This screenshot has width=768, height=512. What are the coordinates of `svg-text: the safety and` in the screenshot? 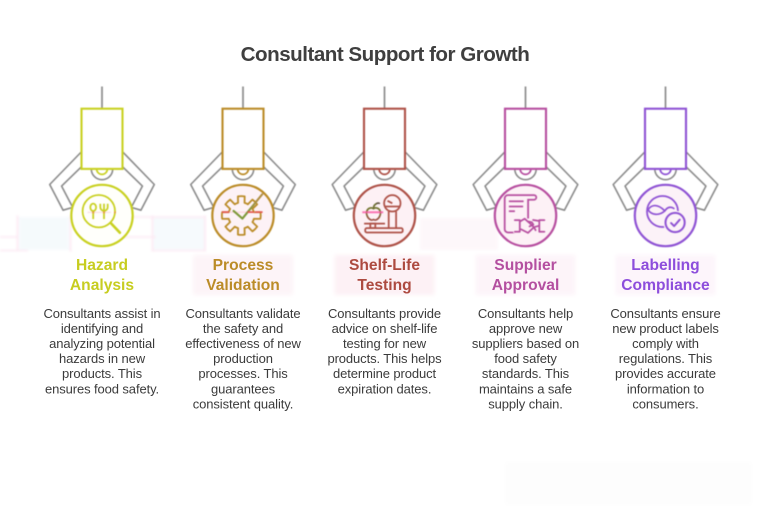 It's located at (243, 328).